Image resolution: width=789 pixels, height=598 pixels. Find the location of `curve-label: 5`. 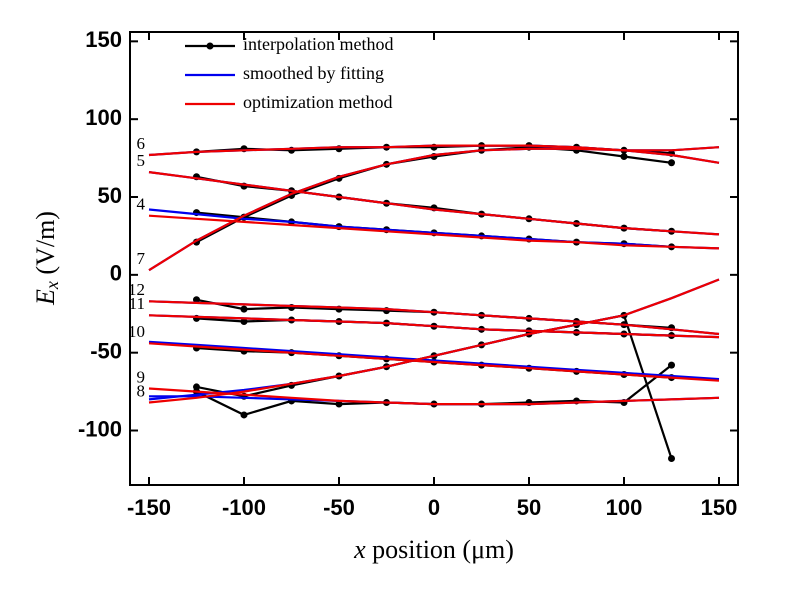

curve-label: 5 is located at coordinates (141, 160).